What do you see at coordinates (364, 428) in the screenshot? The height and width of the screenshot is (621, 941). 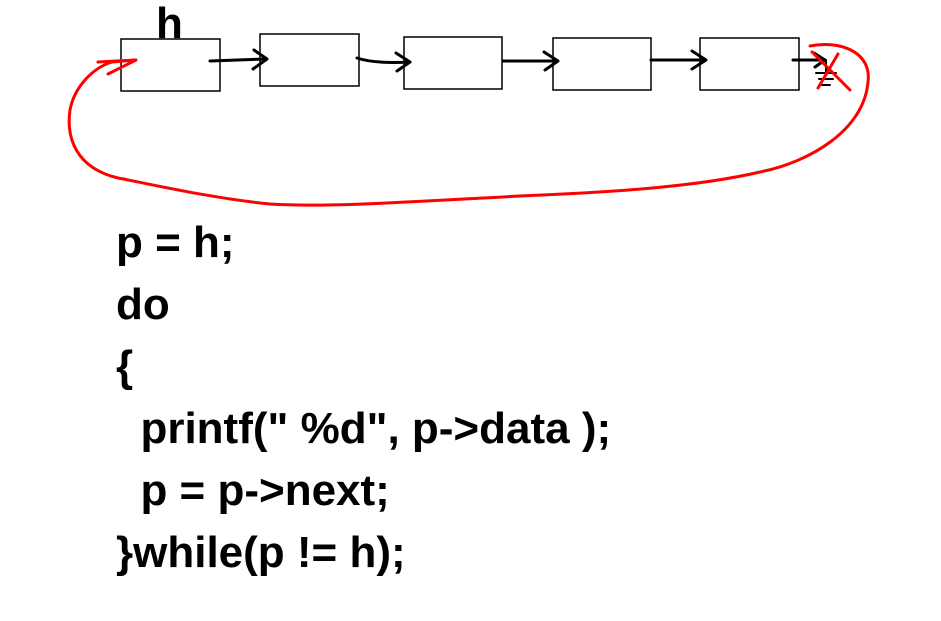 I see `code-line: printf(" %d", p->data );` at bounding box center [364, 428].